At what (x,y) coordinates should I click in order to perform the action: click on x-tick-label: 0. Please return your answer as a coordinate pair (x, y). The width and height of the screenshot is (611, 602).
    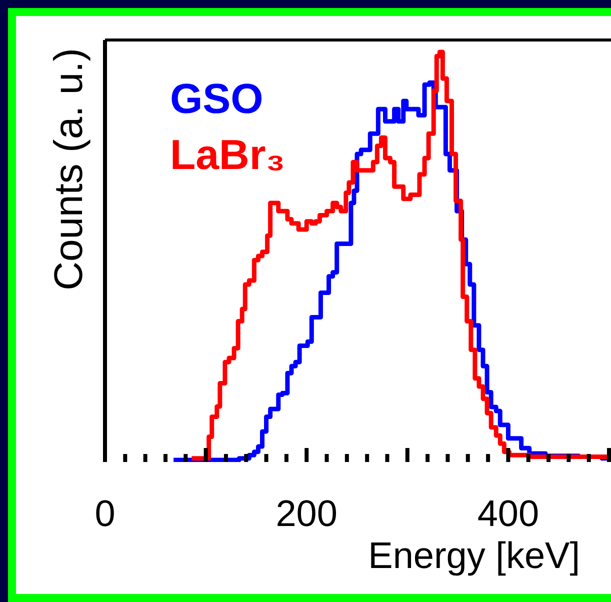
    Looking at the image, I should click on (105, 513).